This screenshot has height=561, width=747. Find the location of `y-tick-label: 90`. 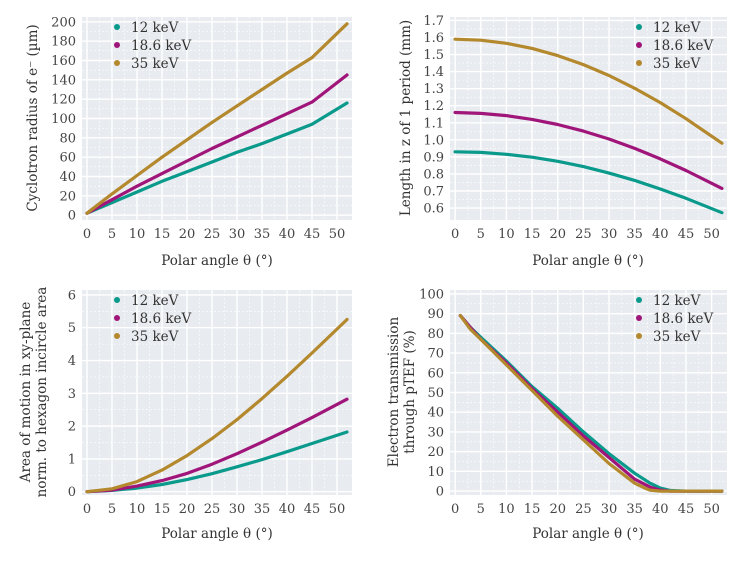

y-tick-label: 90 is located at coordinates (435, 314).